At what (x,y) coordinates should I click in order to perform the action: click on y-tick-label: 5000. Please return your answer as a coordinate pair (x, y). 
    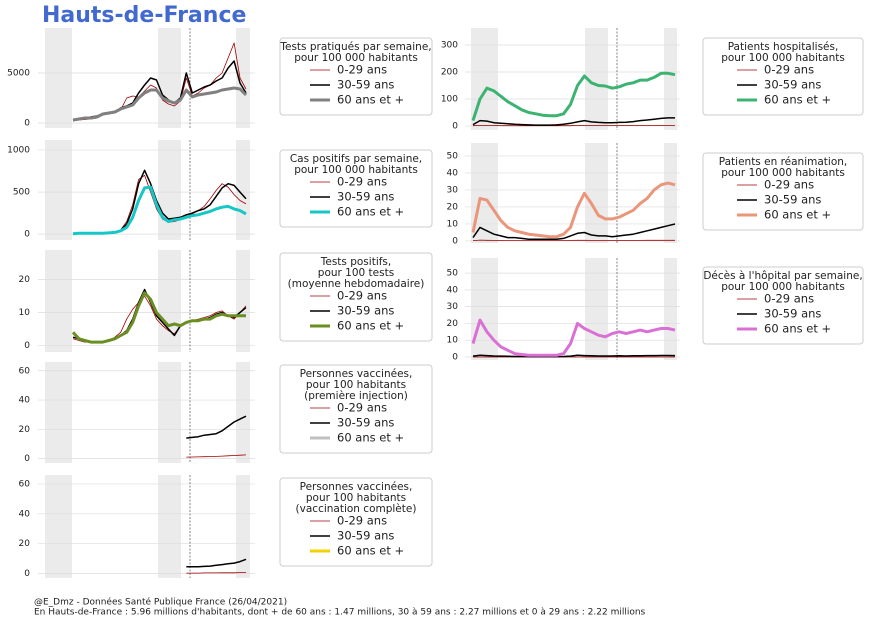
    Looking at the image, I should click on (18, 74).